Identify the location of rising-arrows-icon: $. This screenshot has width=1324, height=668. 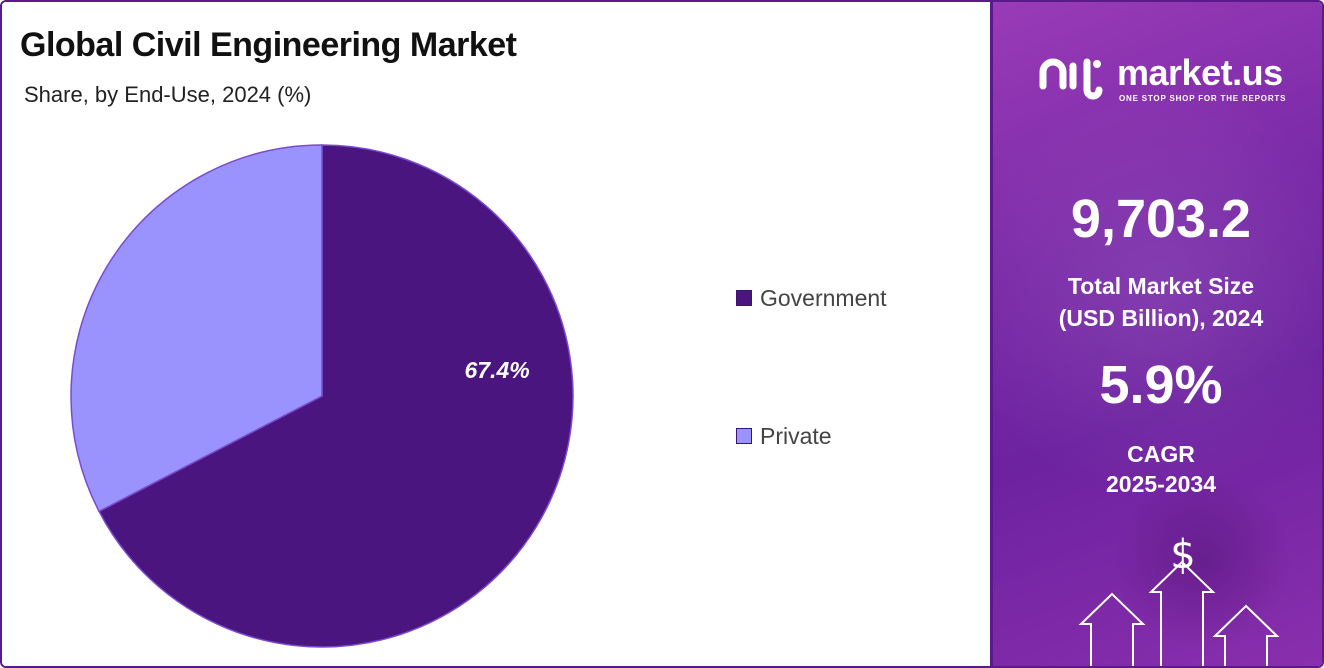
(1179, 599).